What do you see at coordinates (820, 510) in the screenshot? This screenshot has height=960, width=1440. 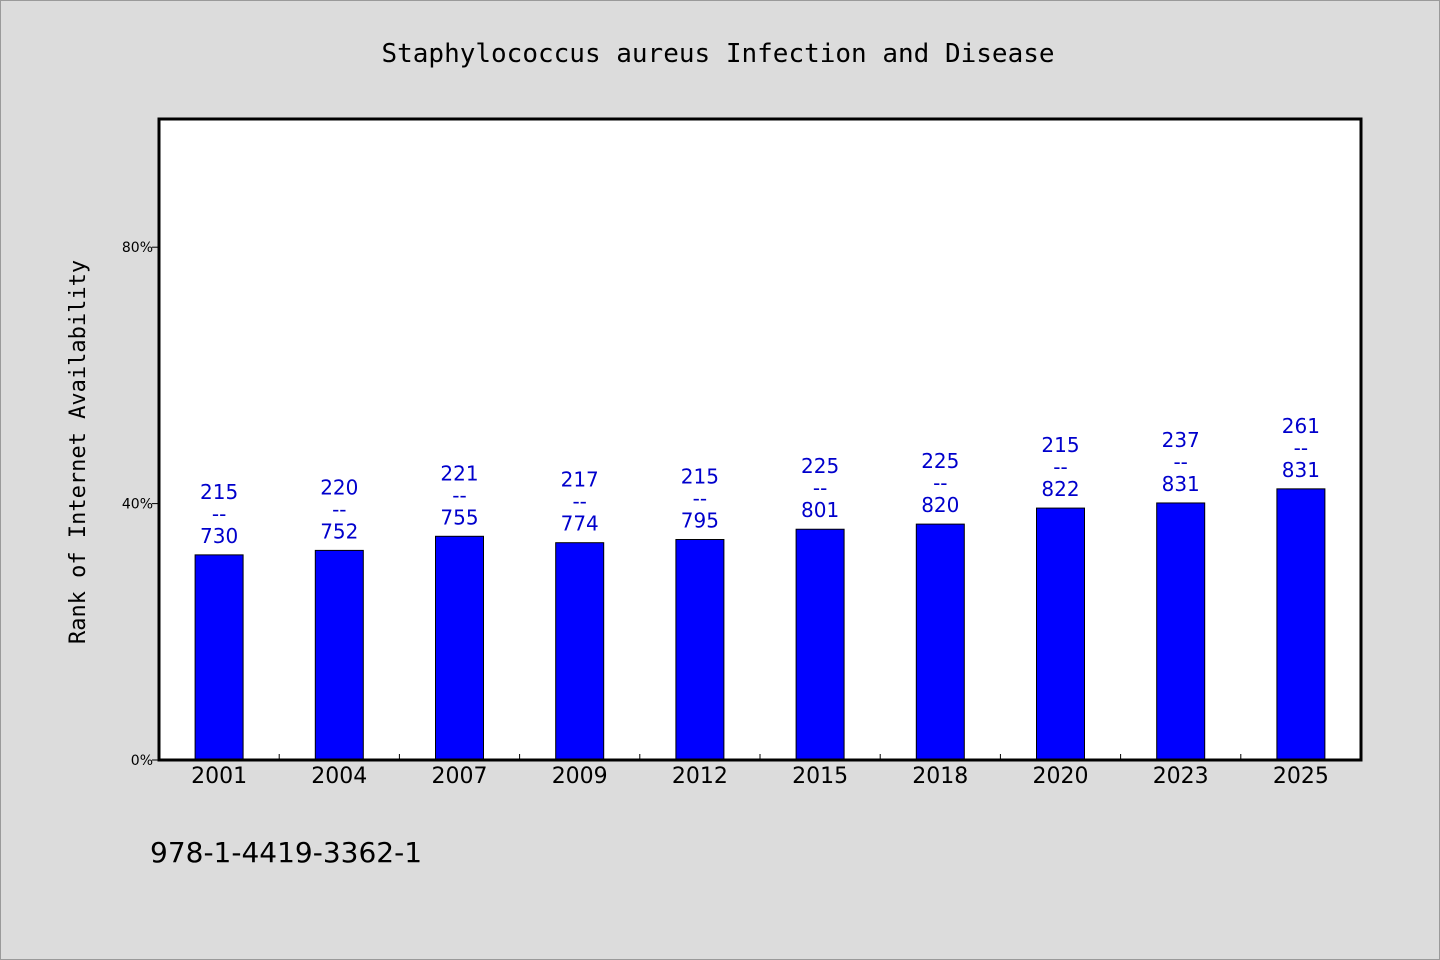 I see `data-label-2015-line-2: 801` at bounding box center [820, 510].